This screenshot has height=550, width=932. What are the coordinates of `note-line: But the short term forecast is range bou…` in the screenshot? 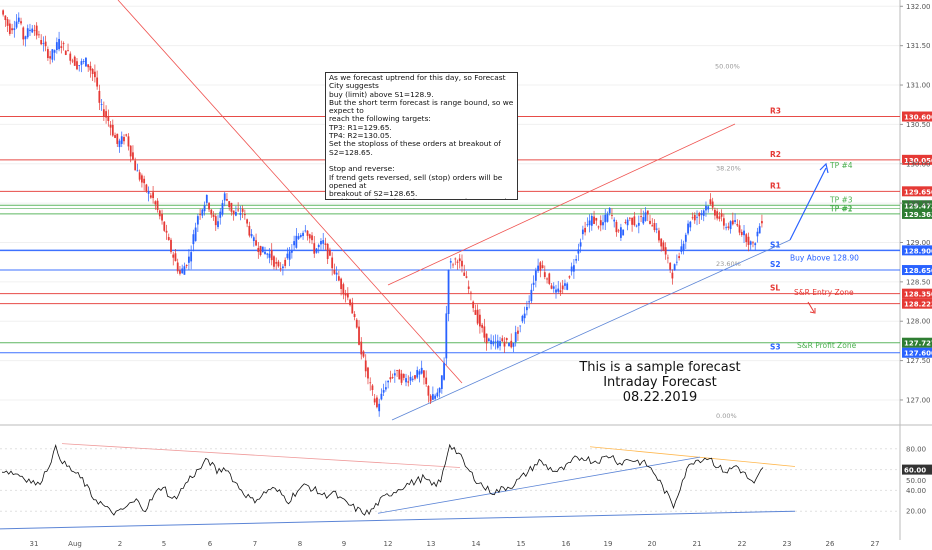 It's located at (422, 106).